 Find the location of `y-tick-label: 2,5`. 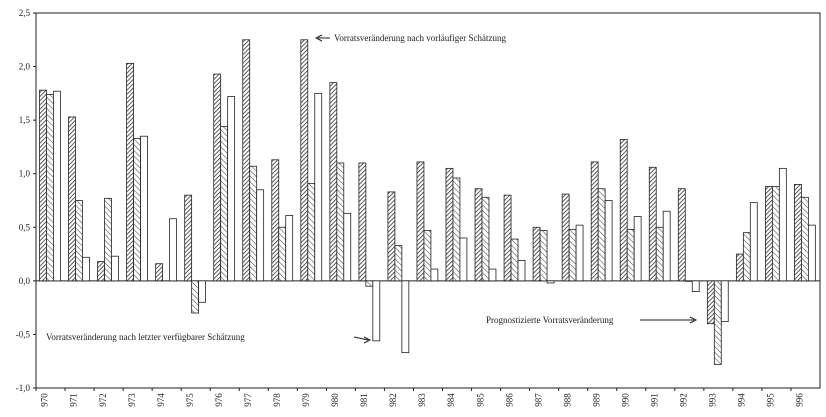

y-tick-label: 2,5 is located at coordinates (25, 13).